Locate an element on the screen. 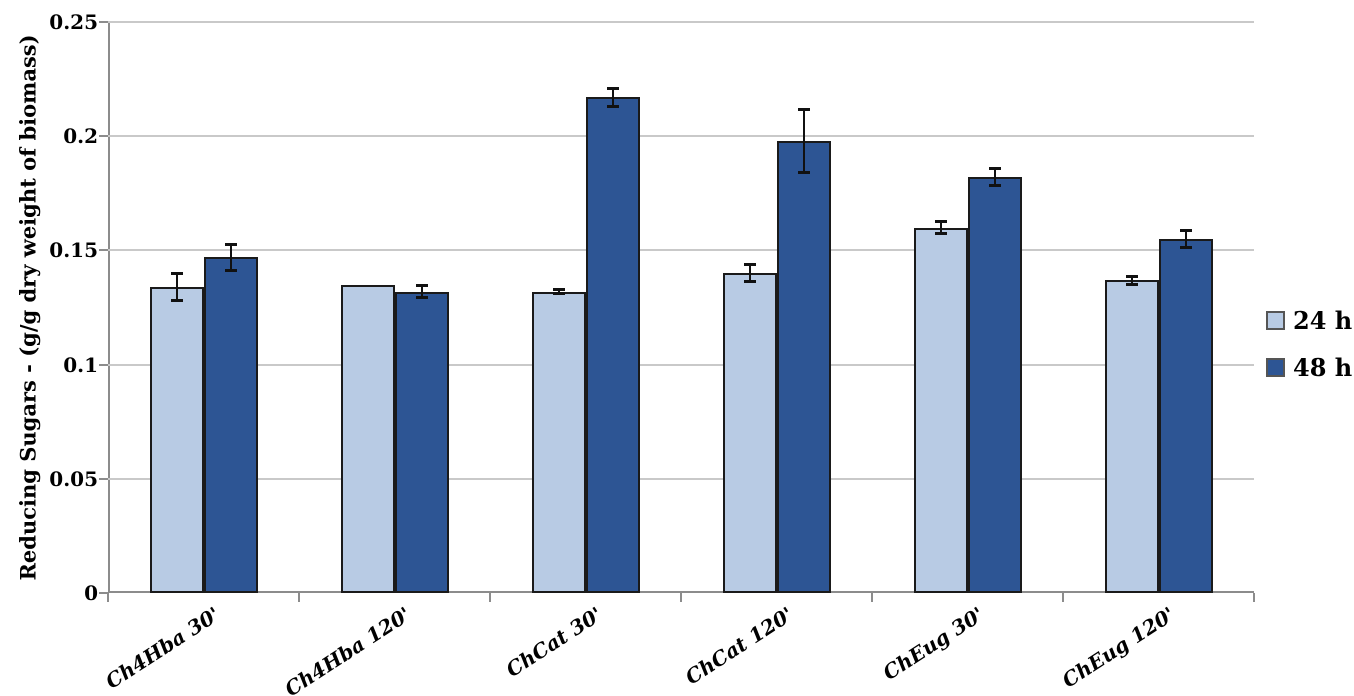 Image resolution: width=1354 pixels, height=696 pixels. x-tick-label: Ch4Hba 30' is located at coordinates (163, 648).